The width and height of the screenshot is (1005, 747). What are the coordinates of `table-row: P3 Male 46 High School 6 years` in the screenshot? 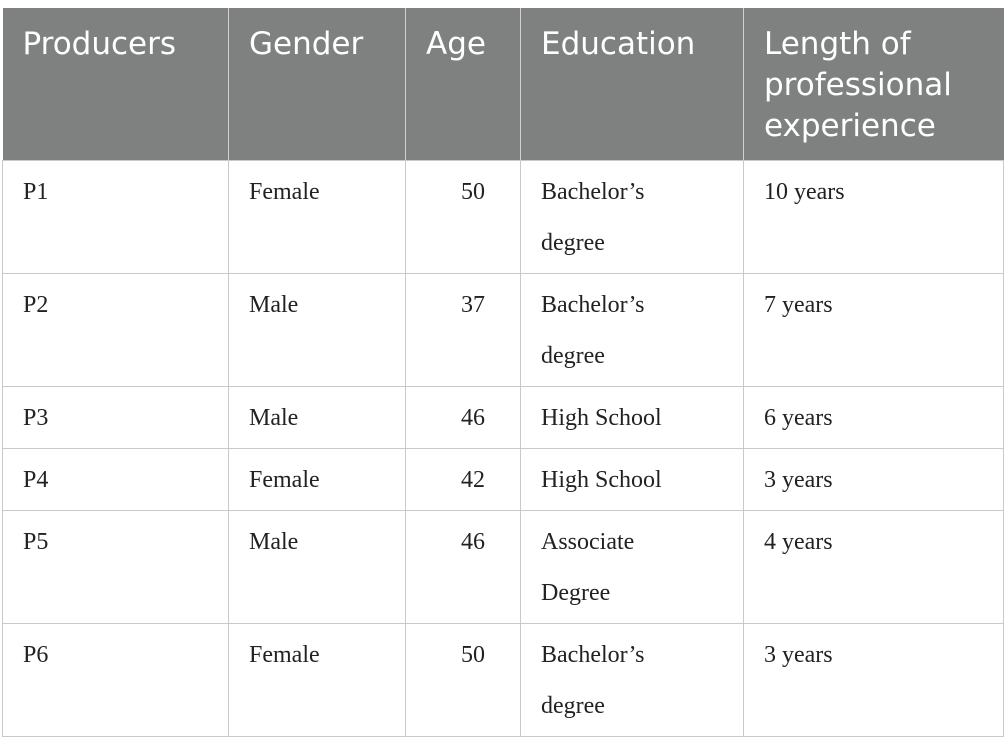 It's located at (503, 417).